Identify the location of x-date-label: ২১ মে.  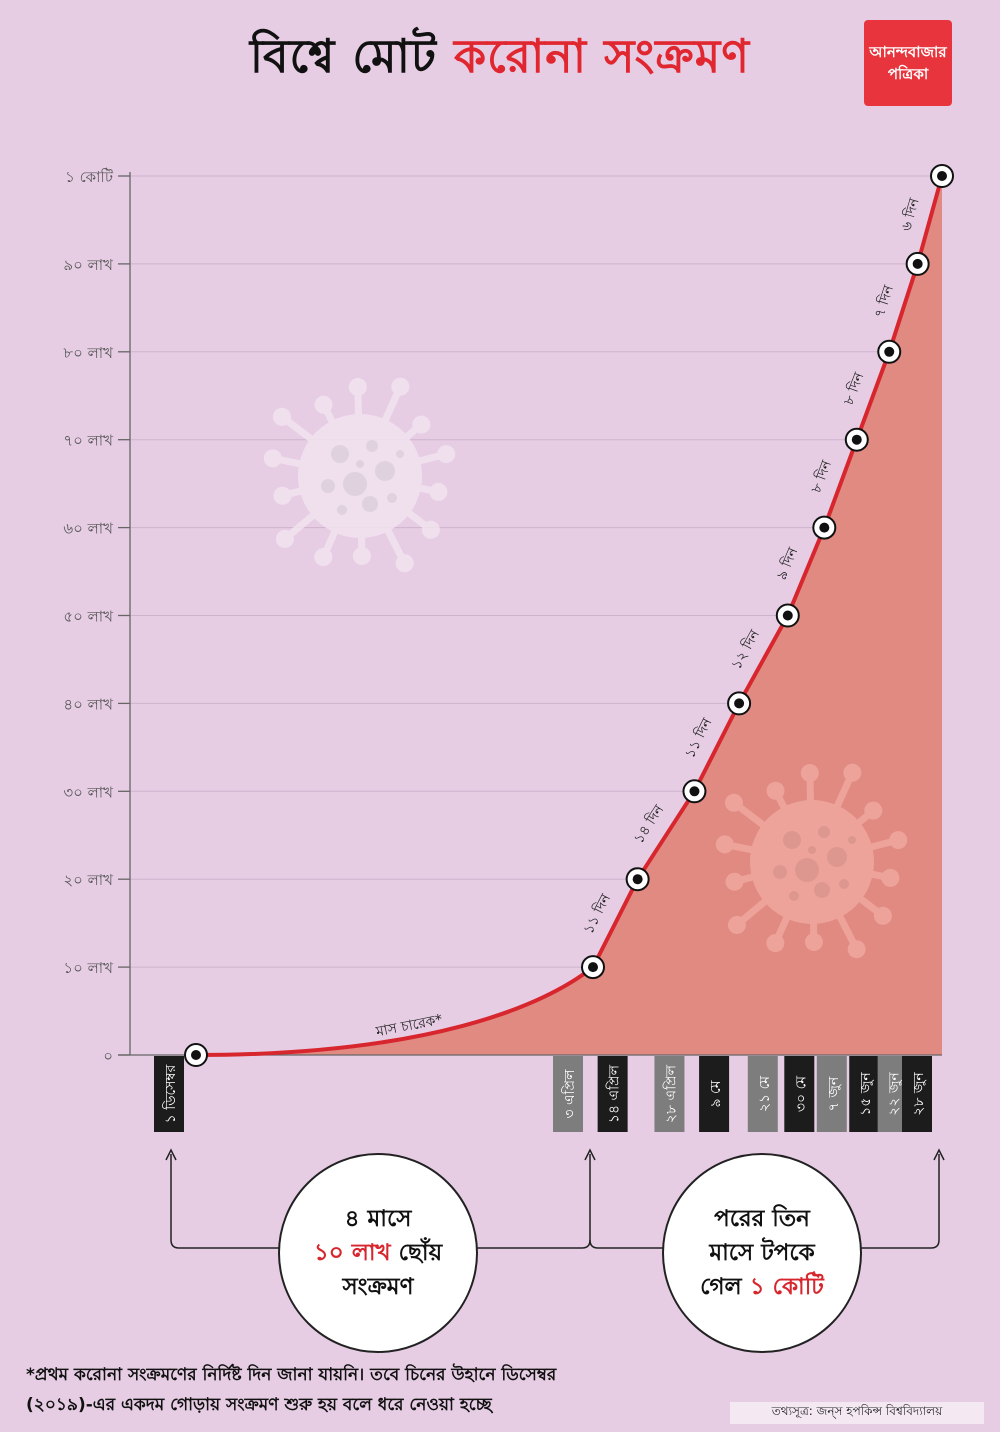
(762, 1094).